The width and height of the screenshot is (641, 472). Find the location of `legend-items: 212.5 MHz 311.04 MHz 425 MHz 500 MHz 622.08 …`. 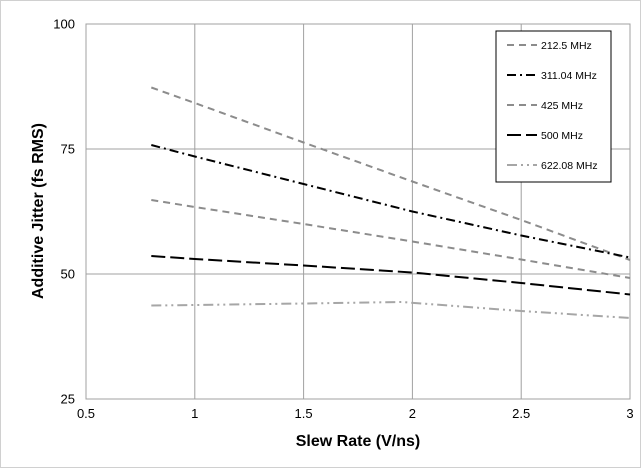

legend-items: 212.5 MHz 311.04 MHz 425 MHz 500 MHz 622.08 … is located at coordinates (552, 106).